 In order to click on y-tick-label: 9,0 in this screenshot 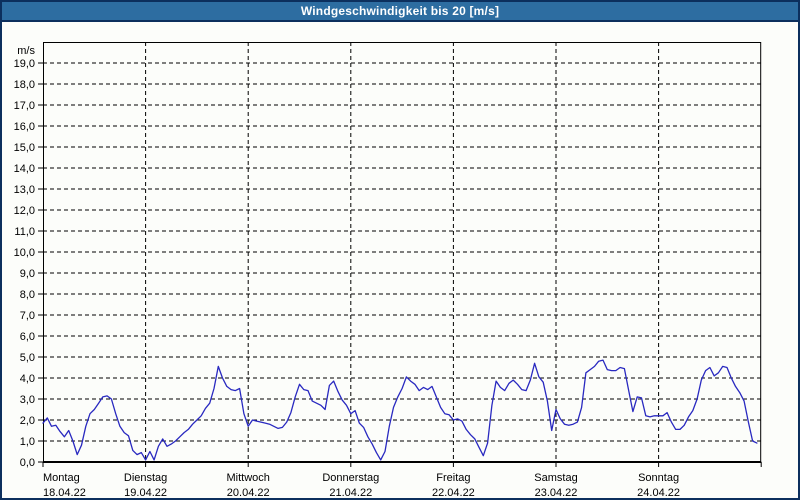, I will do `click(27, 274)`.